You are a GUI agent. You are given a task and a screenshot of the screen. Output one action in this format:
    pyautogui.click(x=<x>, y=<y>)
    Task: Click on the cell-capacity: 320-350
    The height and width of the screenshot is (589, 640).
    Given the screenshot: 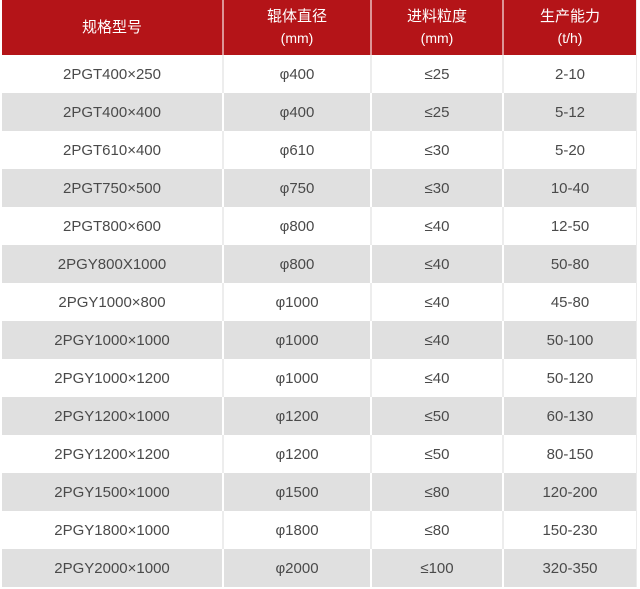 What is the action you would take?
    pyautogui.click(x=570, y=568)
    